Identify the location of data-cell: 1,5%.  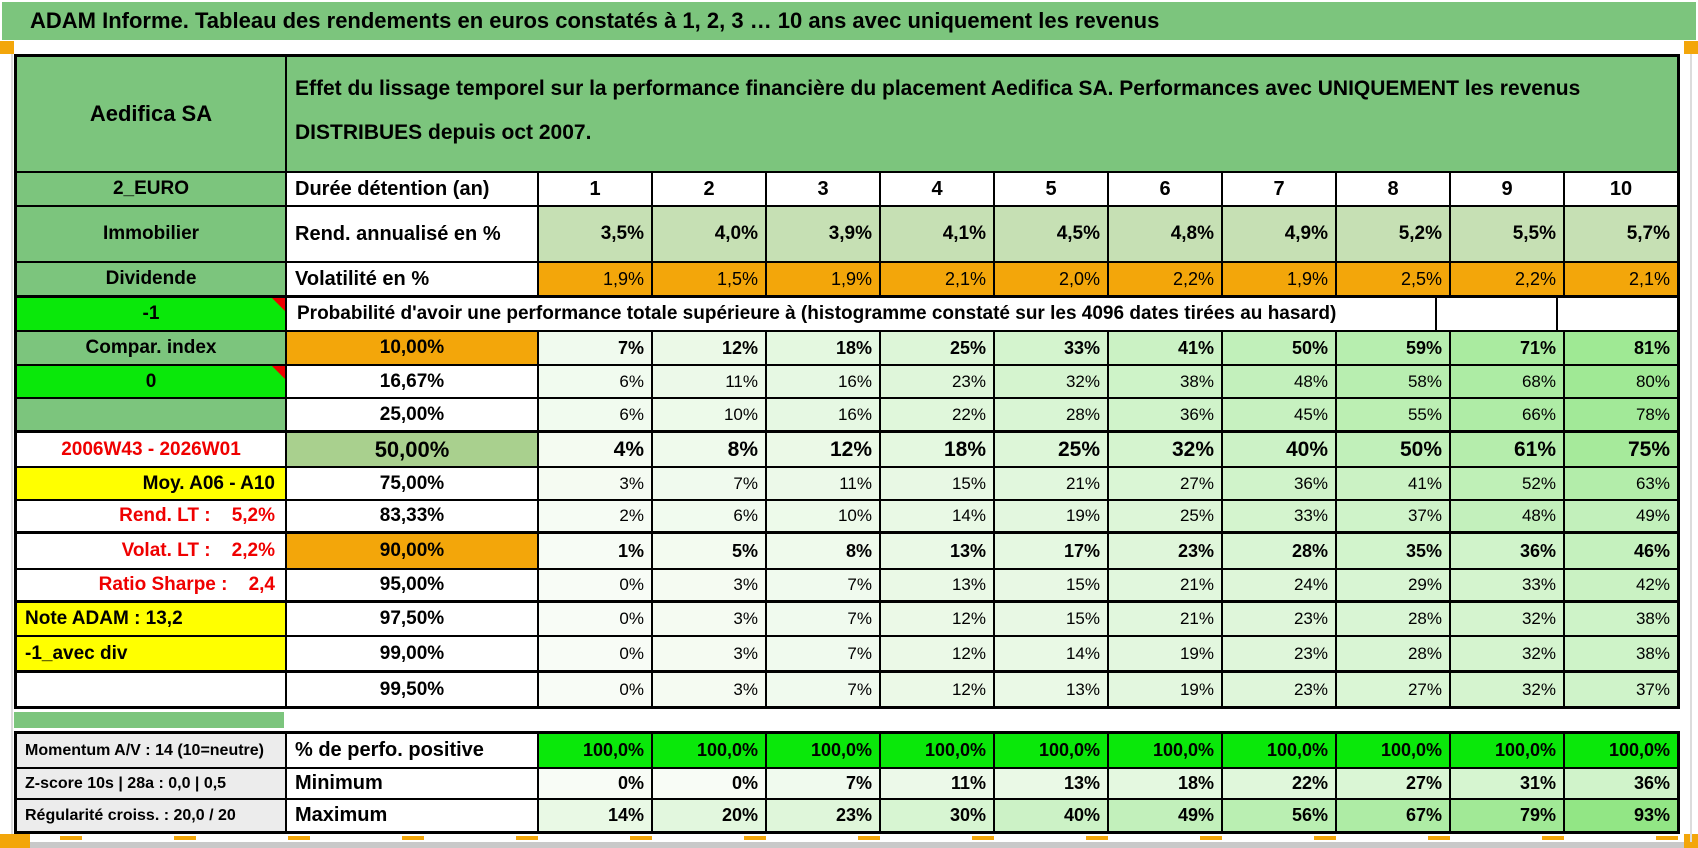
(710, 279).